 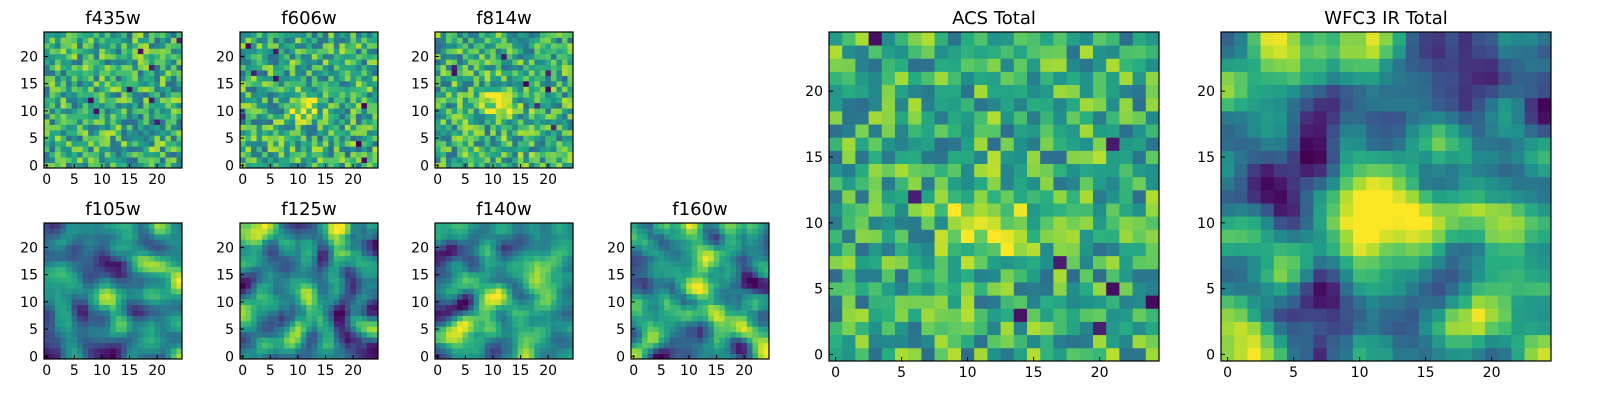 What do you see at coordinates (420, 303) in the screenshot?
I see `y-tick-label: 10` at bounding box center [420, 303].